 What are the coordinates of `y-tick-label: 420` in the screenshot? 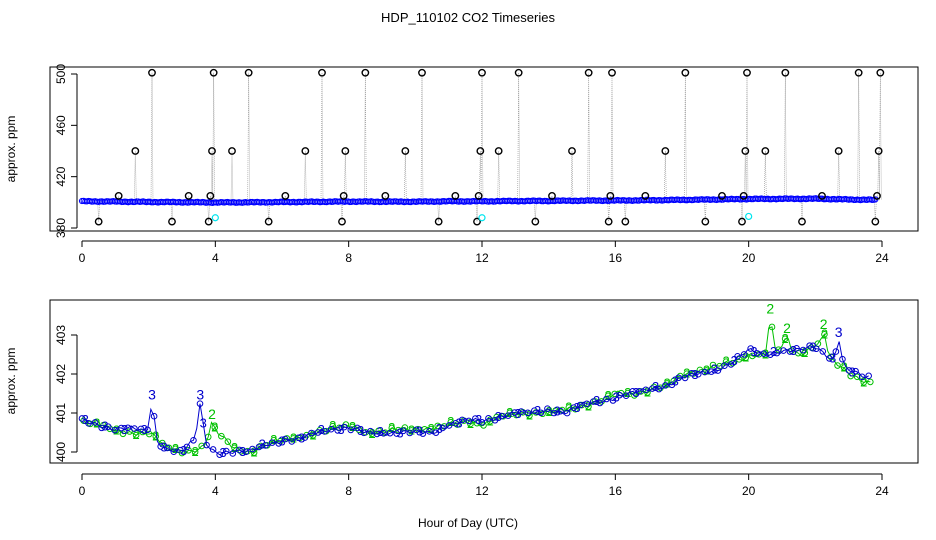 It's located at (61, 176).